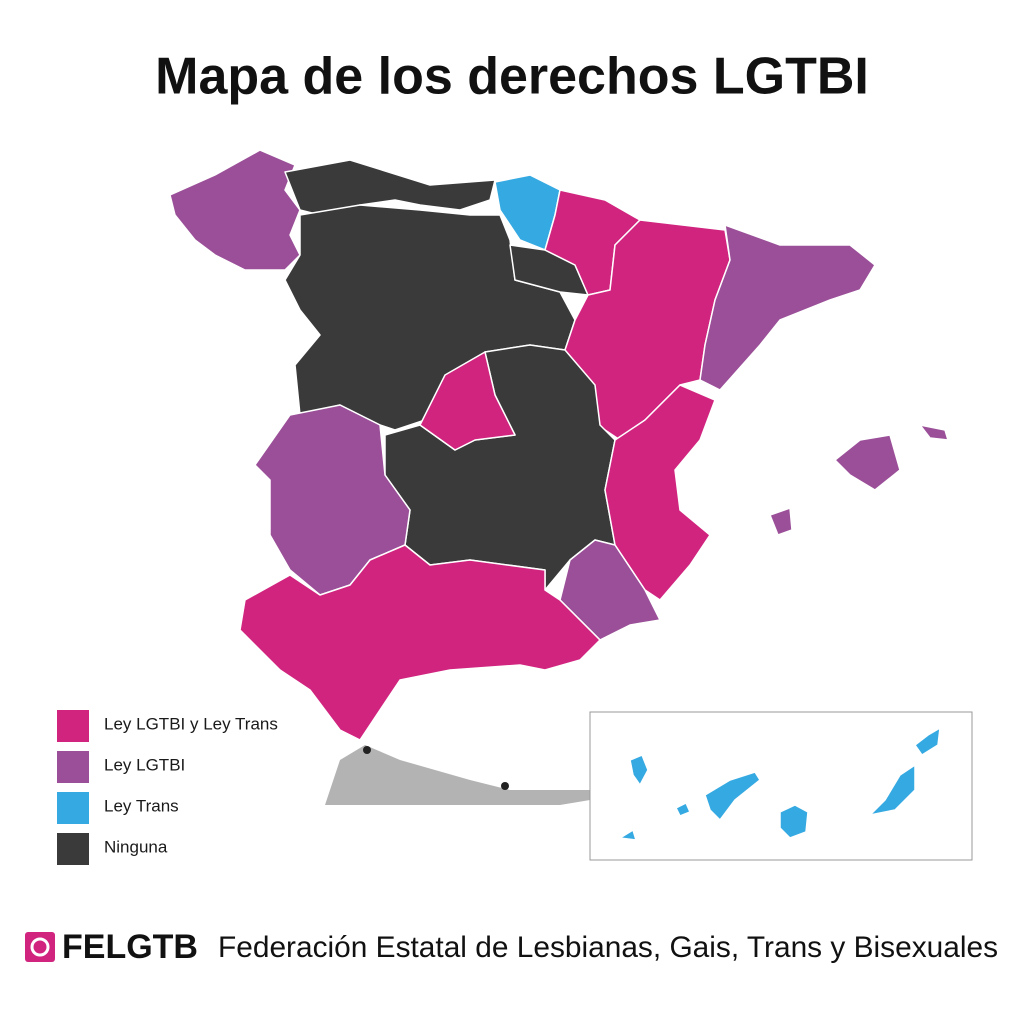  What do you see at coordinates (136, 846) in the screenshot?
I see `legend-label: Ninguna` at bounding box center [136, 846].